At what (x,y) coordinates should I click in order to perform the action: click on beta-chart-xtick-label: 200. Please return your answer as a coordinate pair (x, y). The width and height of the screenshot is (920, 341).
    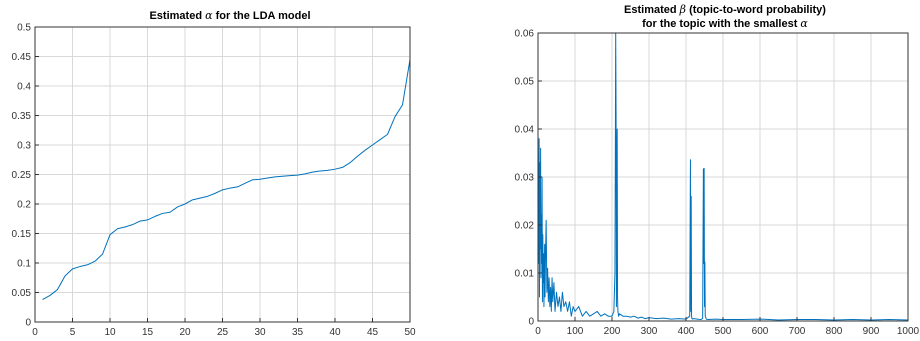
    Looking at the image, I should click on (612, 331).